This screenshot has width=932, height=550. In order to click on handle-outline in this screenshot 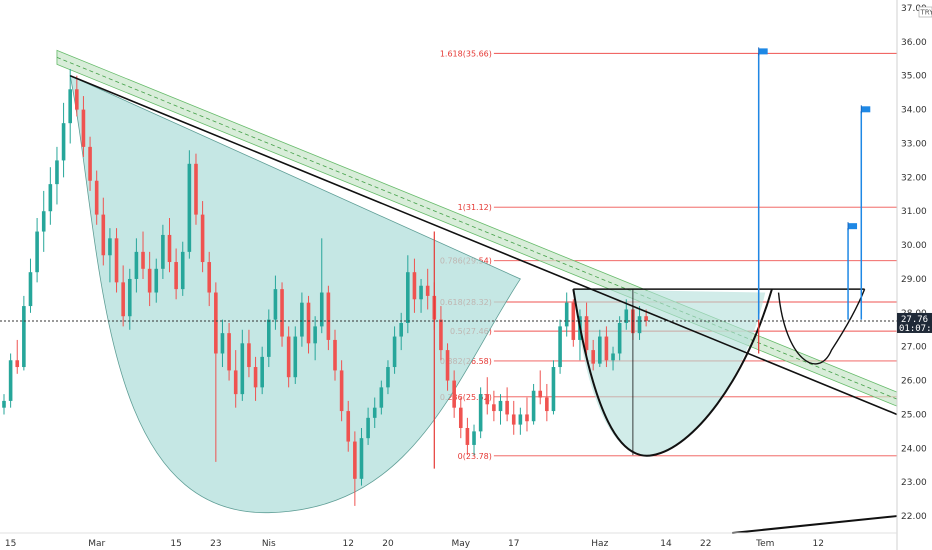, I will do `click(821, 326)`.